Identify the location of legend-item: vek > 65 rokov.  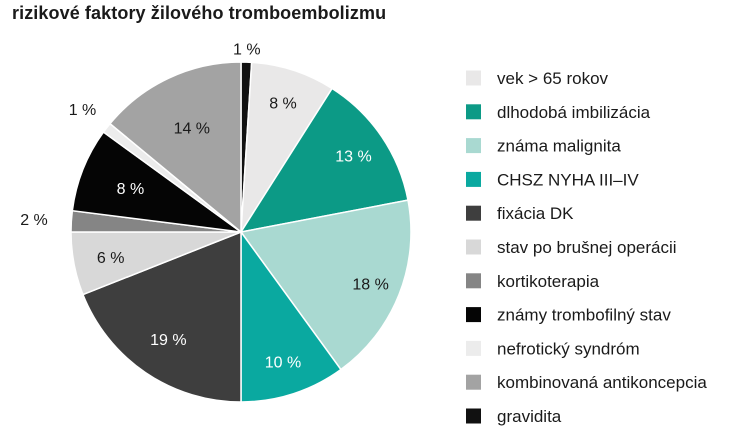
(537, 78).